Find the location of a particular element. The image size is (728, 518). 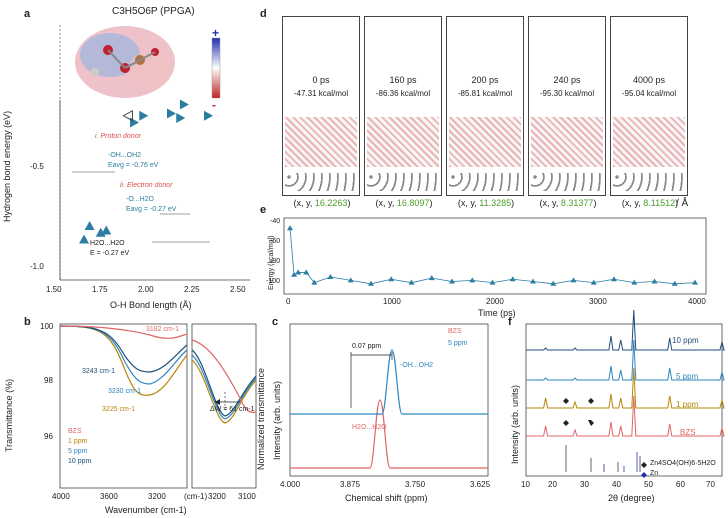

ann-oh-oh2: -OH...OH2 is located at coordinates (125, 155).